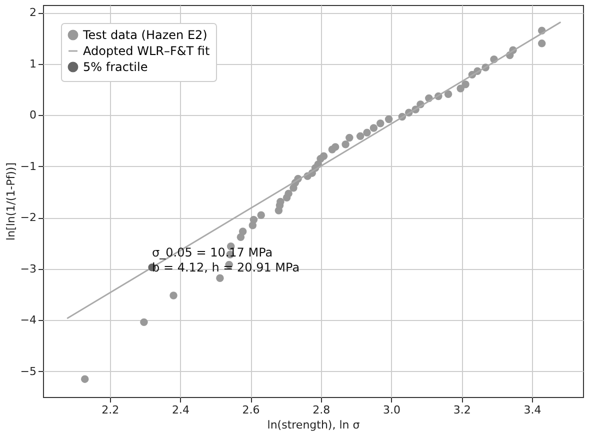 The width and height of the screenshot is (600, 442). I want to click on x-tick-label: 3.4, so click(533, 410).